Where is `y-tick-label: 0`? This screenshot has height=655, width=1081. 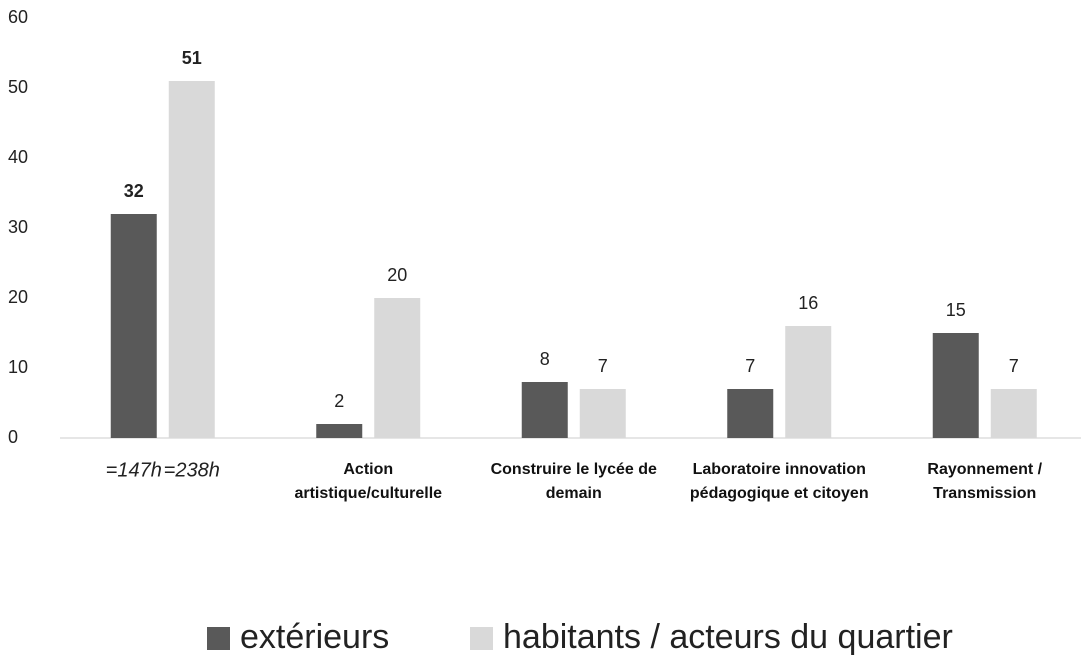
y-tick-label: 0 is located at coordinates (13, 437).